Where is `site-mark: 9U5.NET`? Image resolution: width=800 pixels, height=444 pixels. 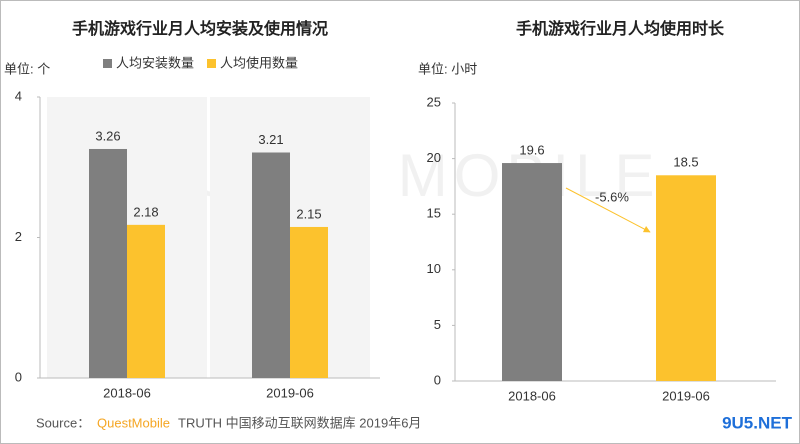
site-mark: 9U5.NET is located at coordinates (757, 422).